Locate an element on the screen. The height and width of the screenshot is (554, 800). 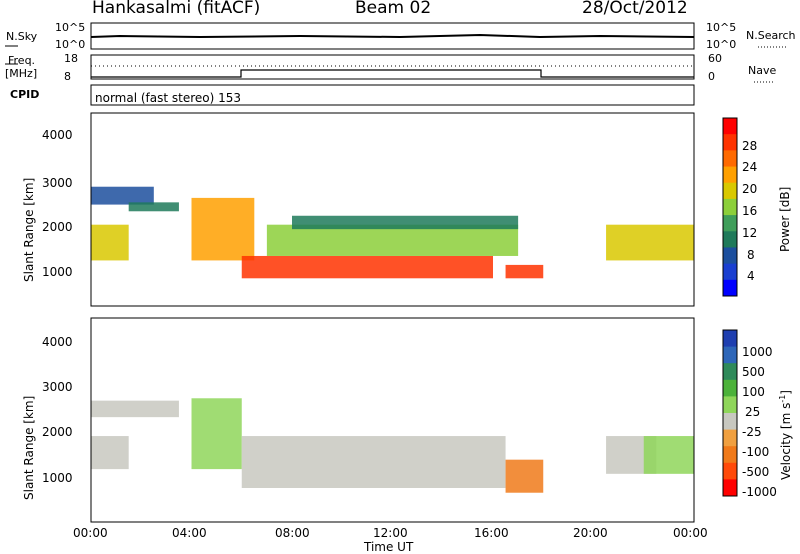
freq-tick-low: 8 is located at coordinates (67, 76).